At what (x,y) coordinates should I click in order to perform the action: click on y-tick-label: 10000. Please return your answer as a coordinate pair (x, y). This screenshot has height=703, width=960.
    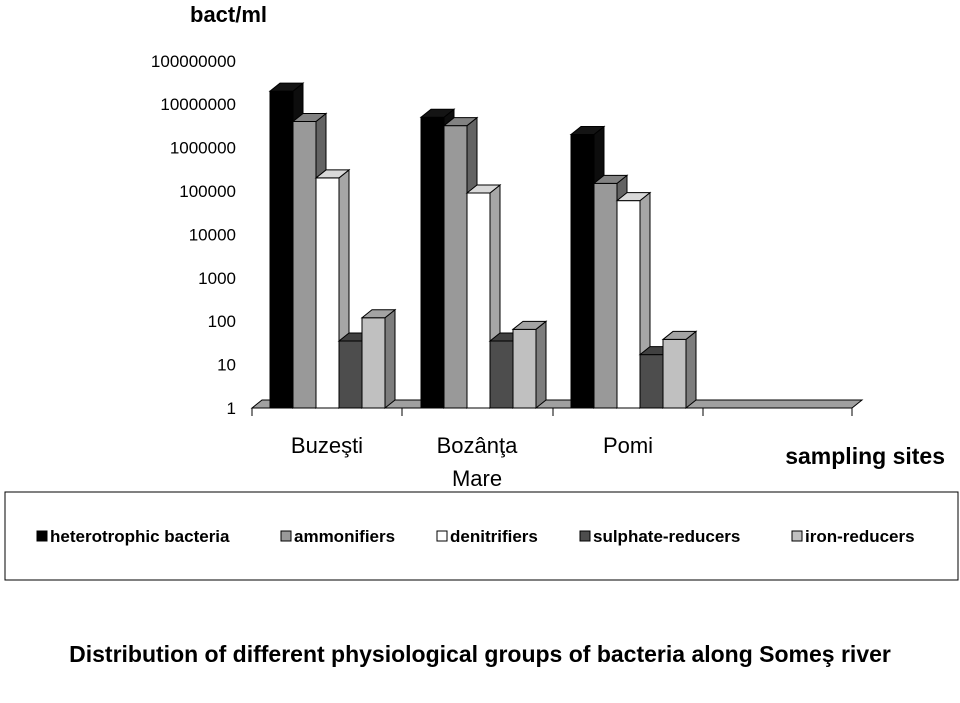
    Looking at the image, I should click on (212, 234).